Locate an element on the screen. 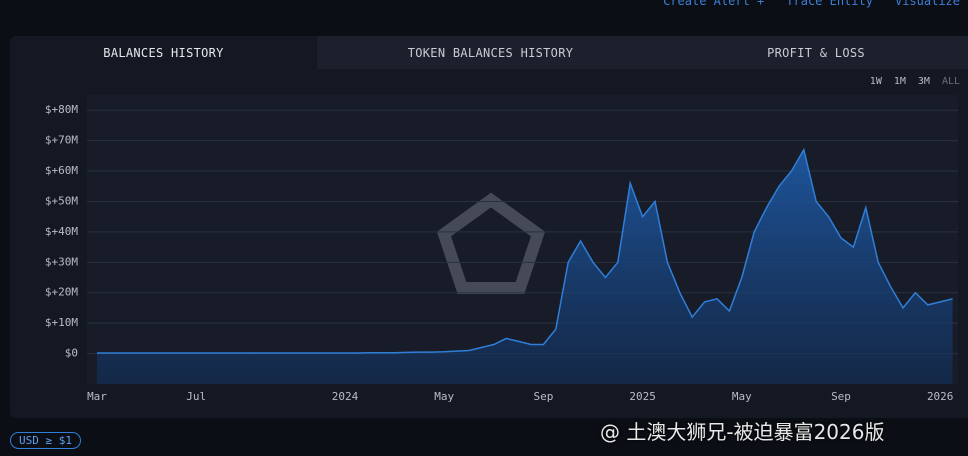 The image size is (968, 456). x-tick-label: 2025 is located at coordinates (642, 396).